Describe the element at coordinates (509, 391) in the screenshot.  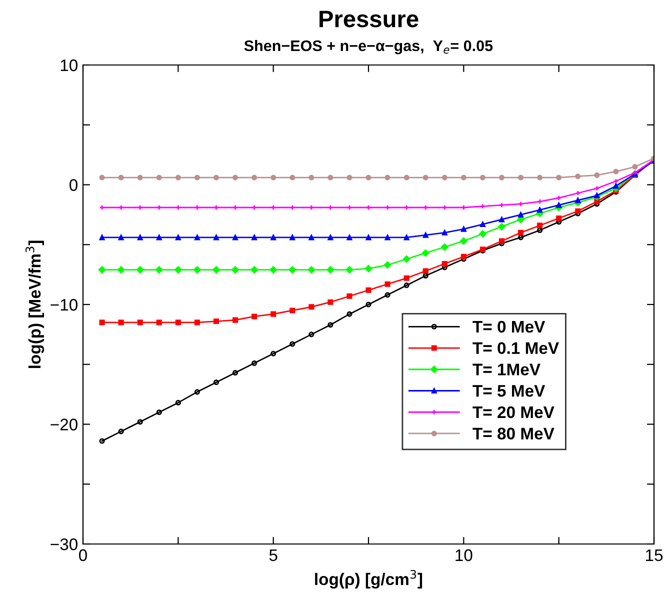
I see `legend-label: T= 5 MeV` at that location.